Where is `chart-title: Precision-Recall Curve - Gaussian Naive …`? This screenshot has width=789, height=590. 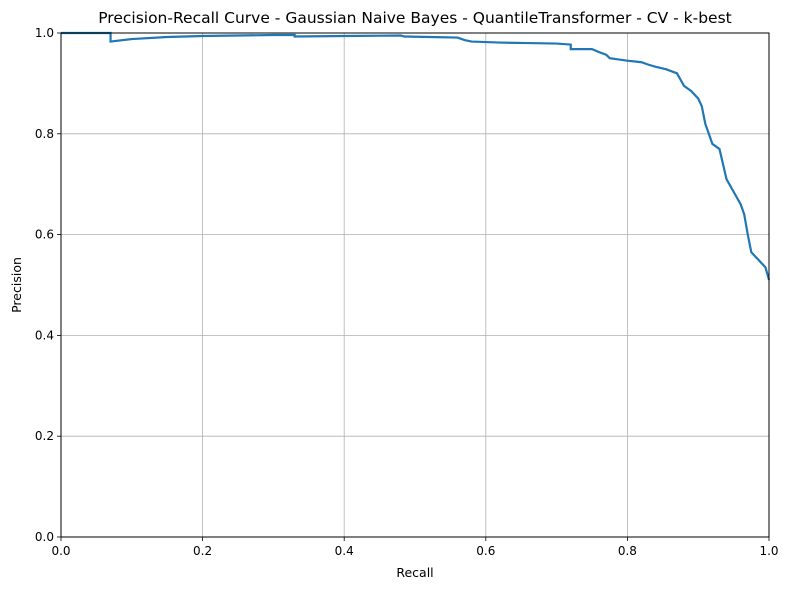
chart-title: Precision-Recall Curve - Gaussian Naive … is located at coordinates (415, 18).